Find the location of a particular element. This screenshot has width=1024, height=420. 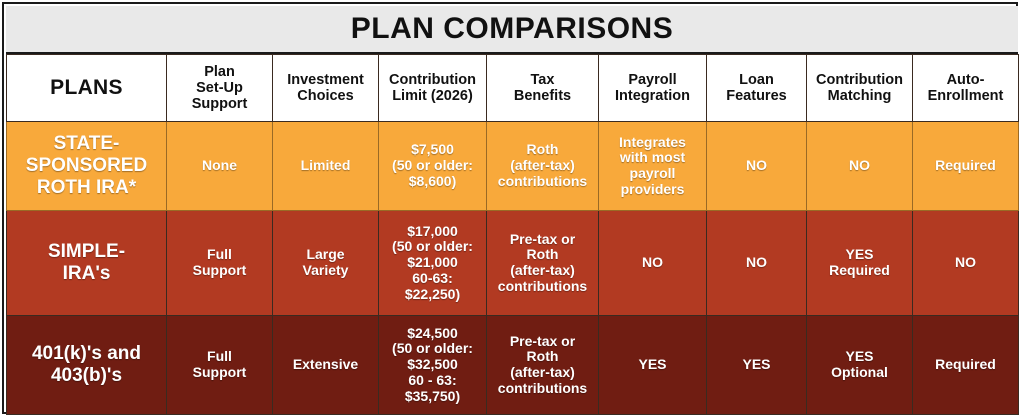

cell-text-line: None is located at coordinates (219, 165).